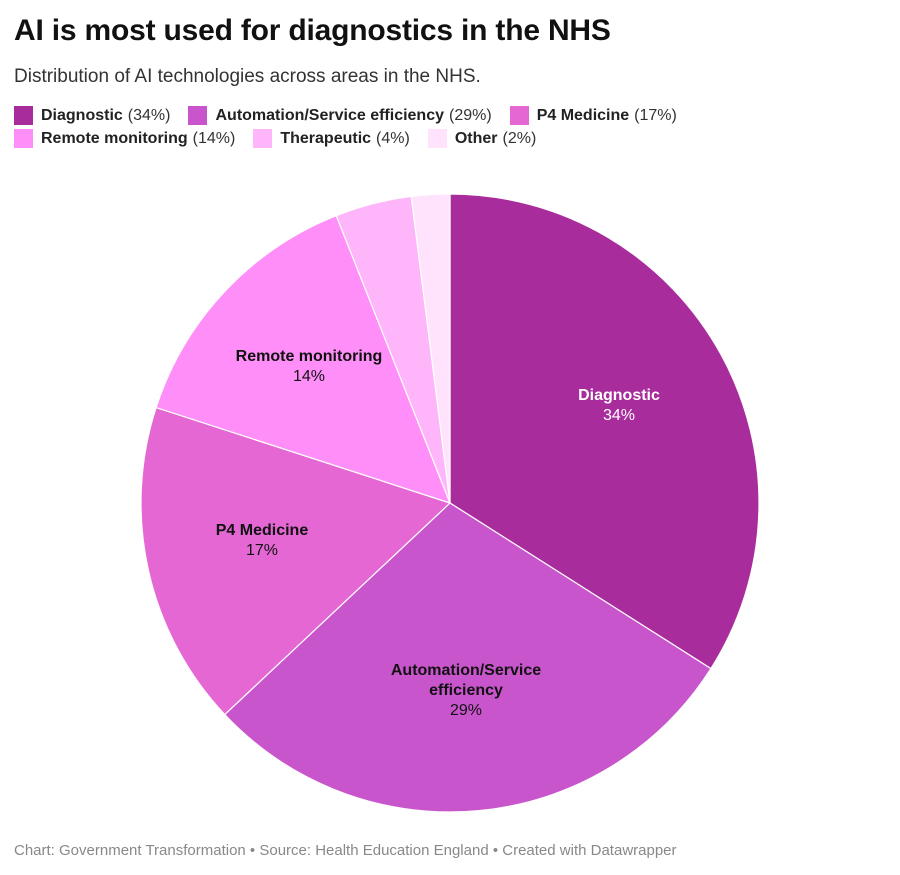 The width and height of the screenshot is (900, 875). I want to click on legend-item: Remote monitoring (14%), so click(124, 138).